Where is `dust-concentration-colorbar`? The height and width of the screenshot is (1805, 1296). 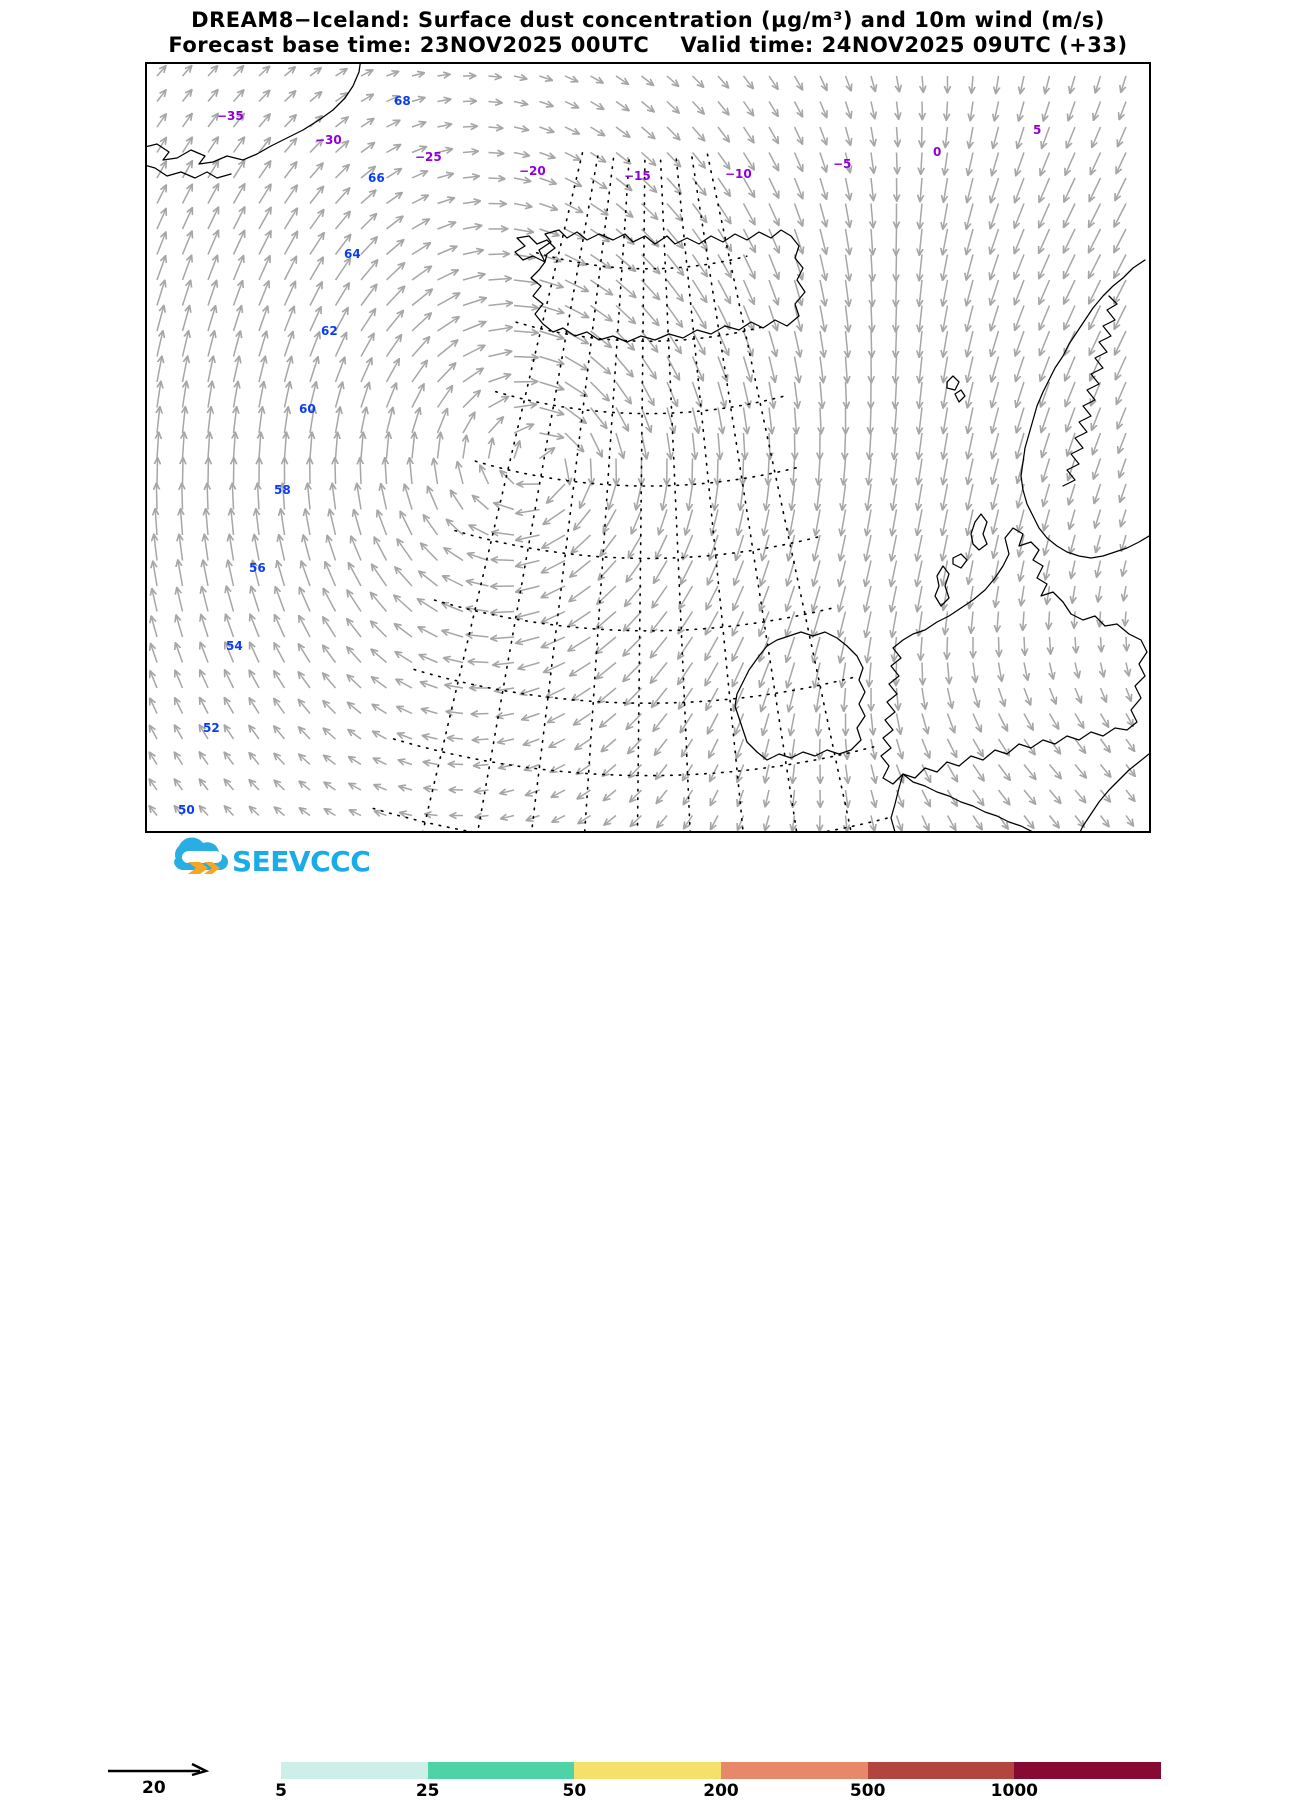 dust-concentration-colorbar is located at coordinates (721, 1770).